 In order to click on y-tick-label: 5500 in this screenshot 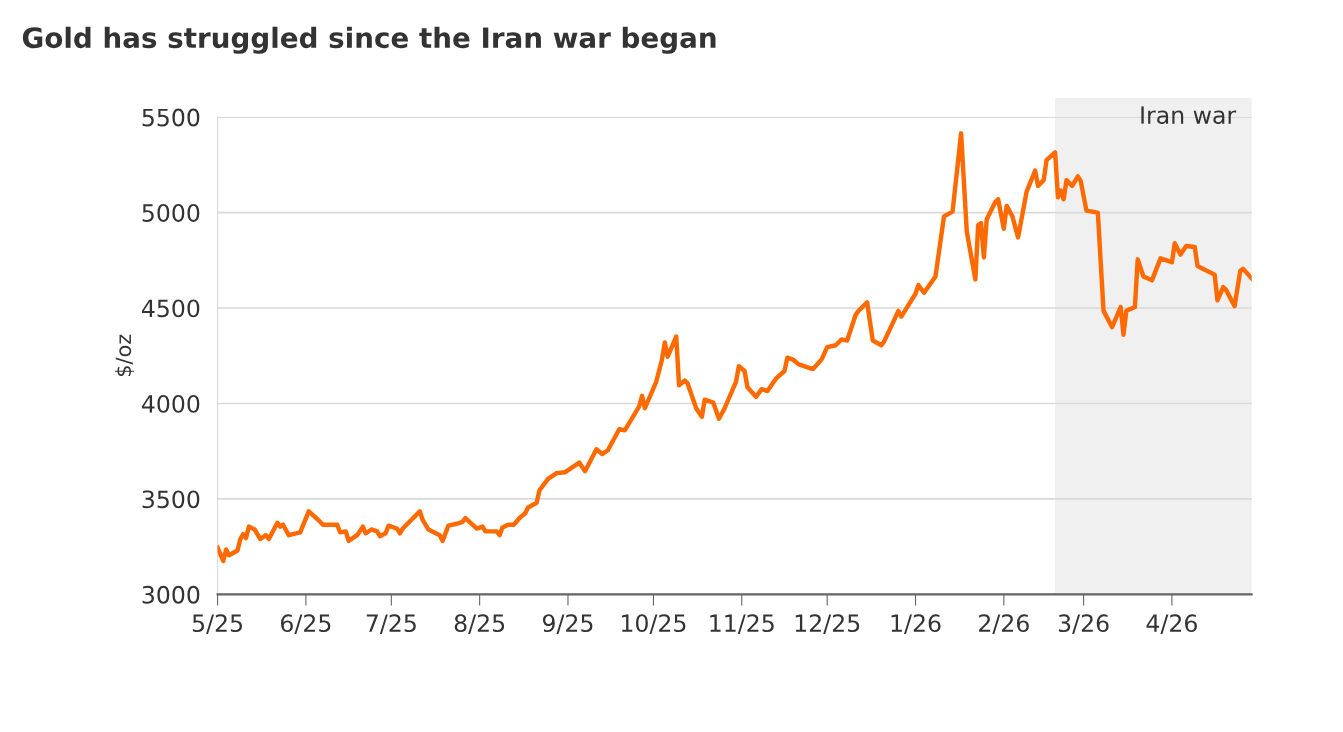, I will do `click(171, 117)`.